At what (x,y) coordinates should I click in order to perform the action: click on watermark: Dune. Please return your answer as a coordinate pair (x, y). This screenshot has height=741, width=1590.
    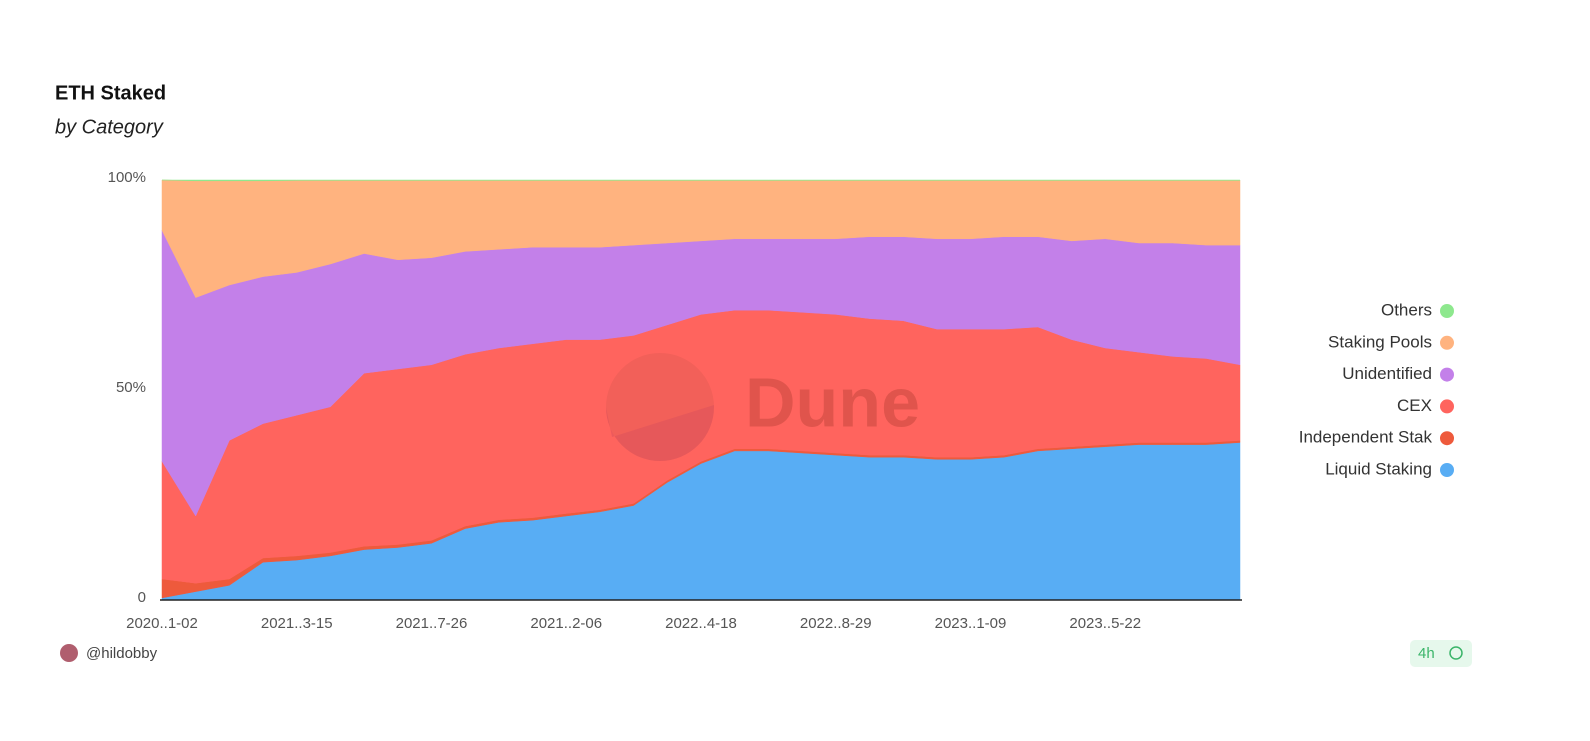
    Looking at the image, I should click on (763, 407).